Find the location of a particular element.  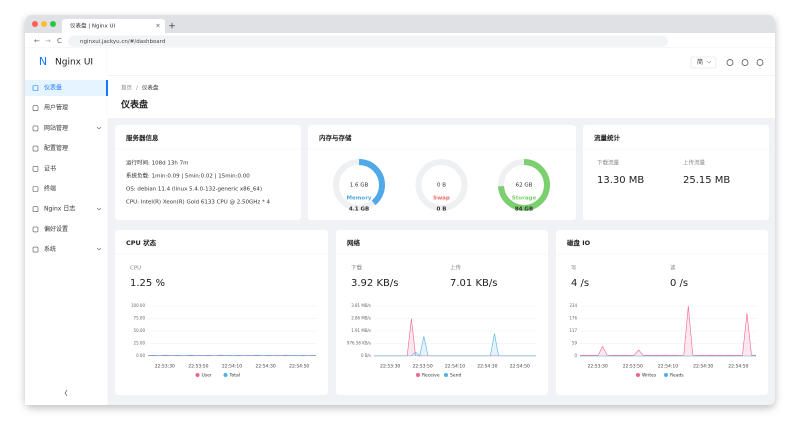

card-title: 服务器信息 is located at coordinates (142, 137).